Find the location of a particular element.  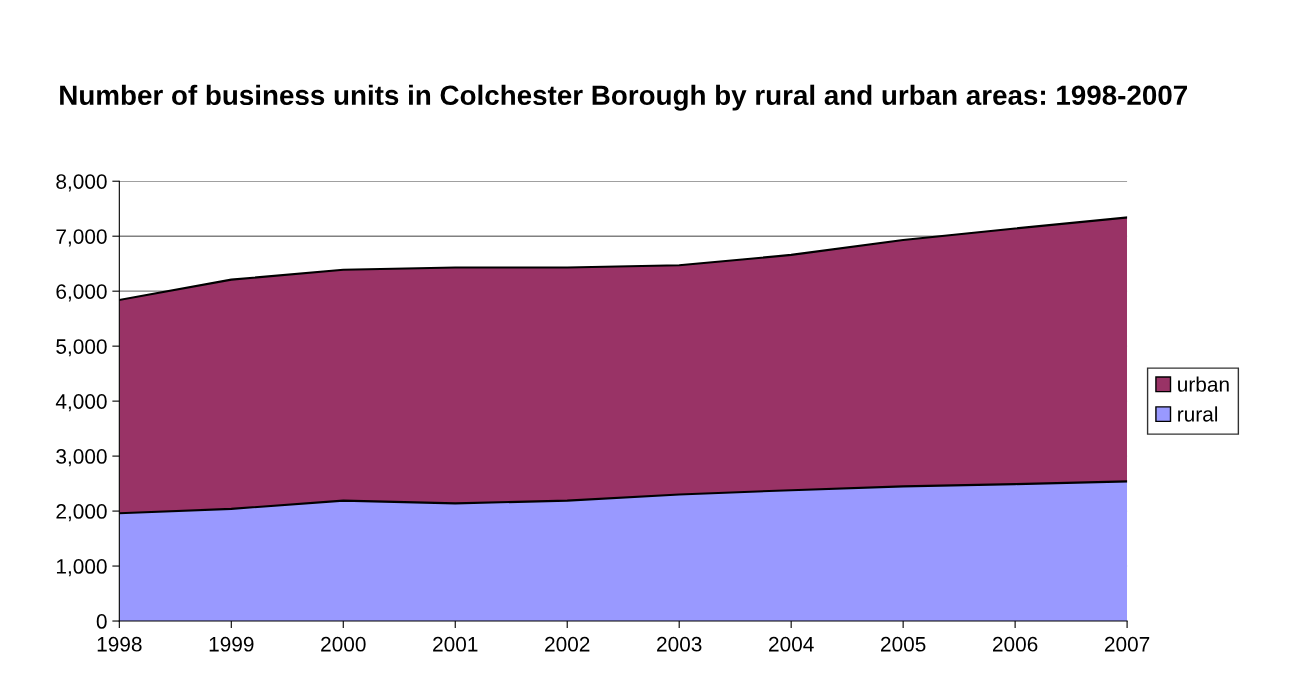

x-tick-label: 1999 is located at coordinates (231, 644).